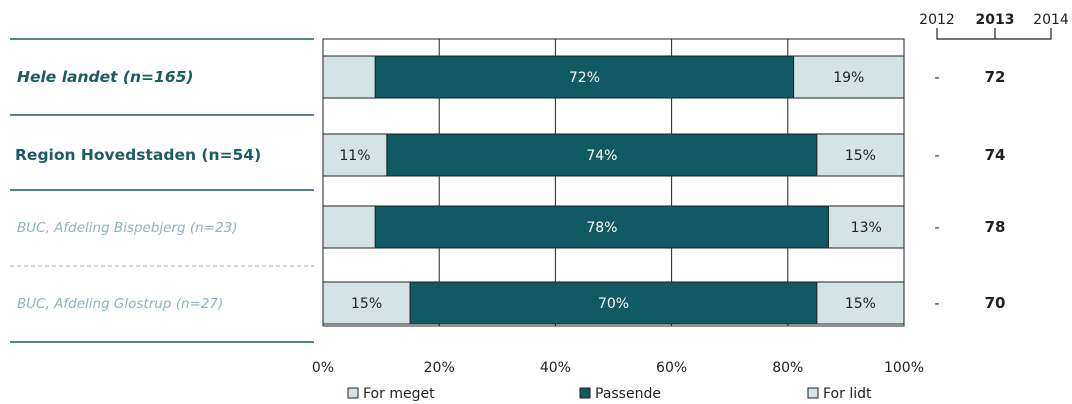 This screenshot has width=1072, height=404. I want to click on x-tick-label: 20%, so click(439, 368).